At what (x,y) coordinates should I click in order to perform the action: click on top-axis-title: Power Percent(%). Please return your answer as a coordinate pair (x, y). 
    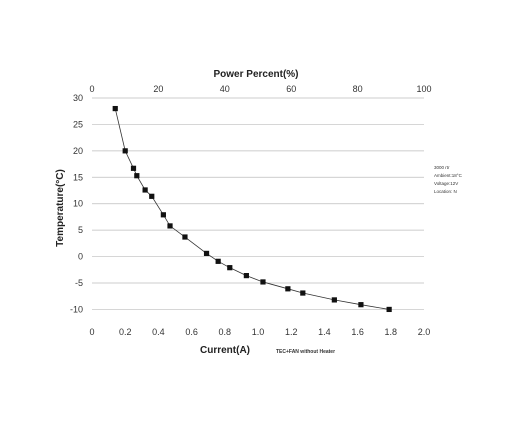
    Looking at the image, I should click on (255, 74).